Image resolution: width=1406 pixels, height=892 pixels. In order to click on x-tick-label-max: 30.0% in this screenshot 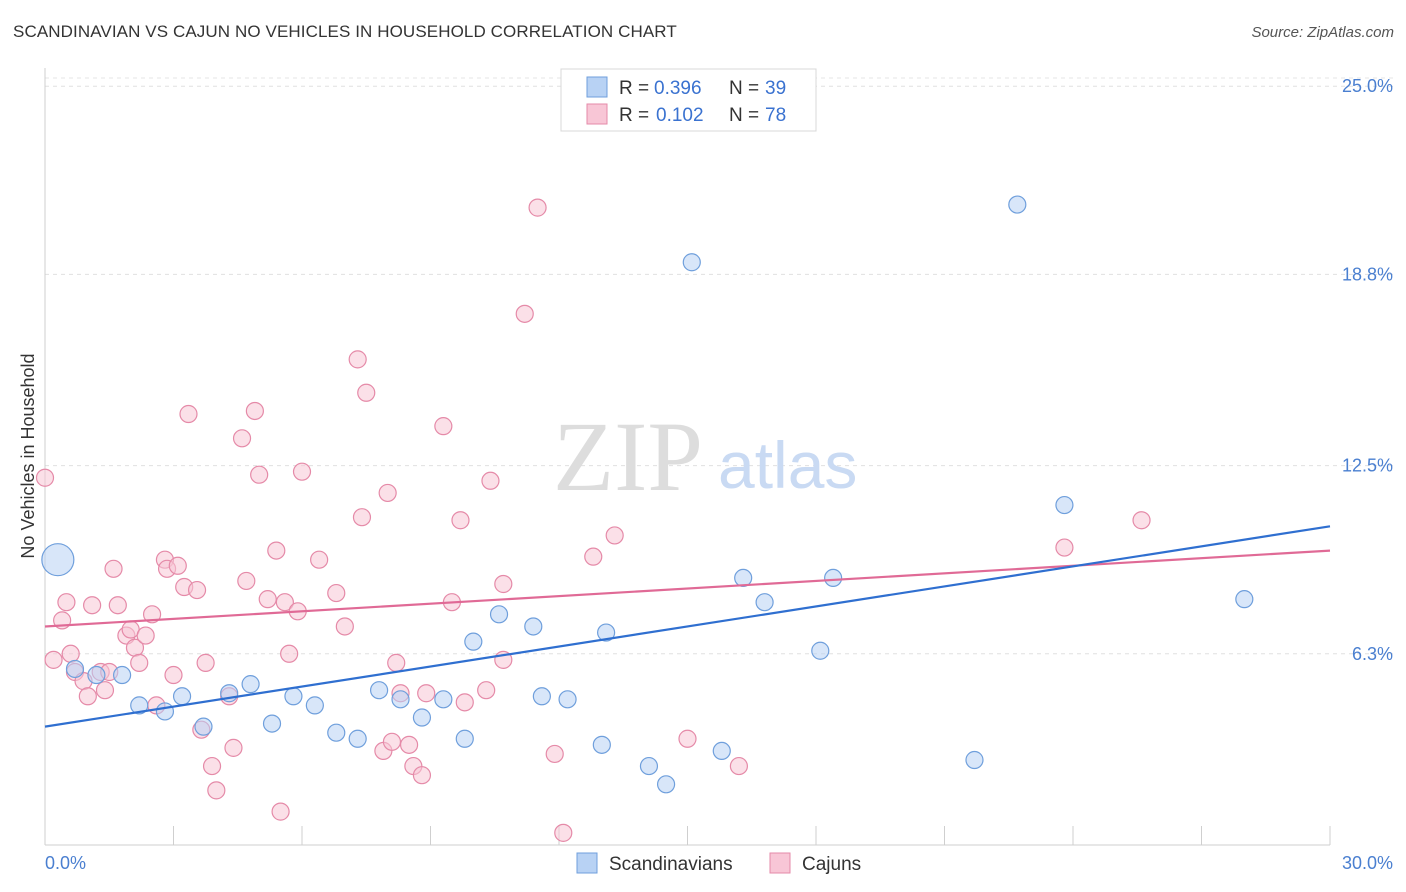, I will do `click(1367, 863)`.